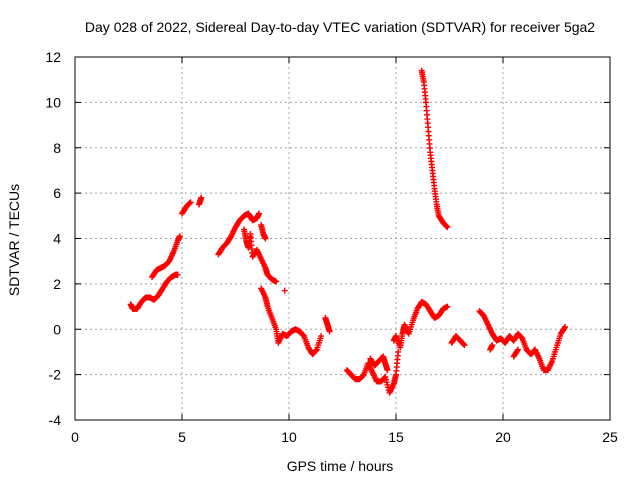 This screenshot has width=640, height=480. Describe the element at coordinates (57, 193) in the screenshot. I see `y-tick-label: 6` at that location.